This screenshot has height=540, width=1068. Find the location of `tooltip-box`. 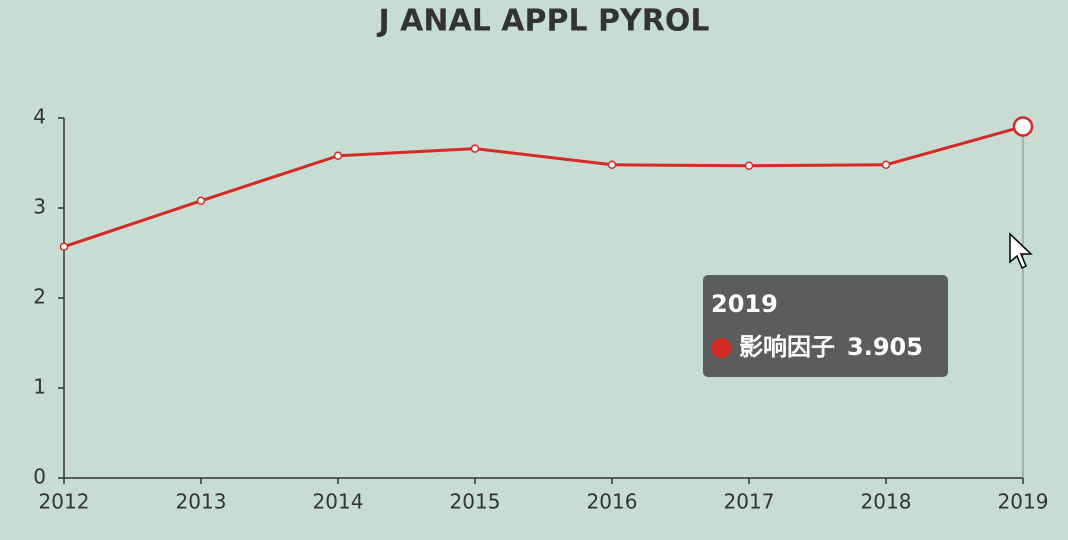

tooltip-box is located at coordinates (825, 326).